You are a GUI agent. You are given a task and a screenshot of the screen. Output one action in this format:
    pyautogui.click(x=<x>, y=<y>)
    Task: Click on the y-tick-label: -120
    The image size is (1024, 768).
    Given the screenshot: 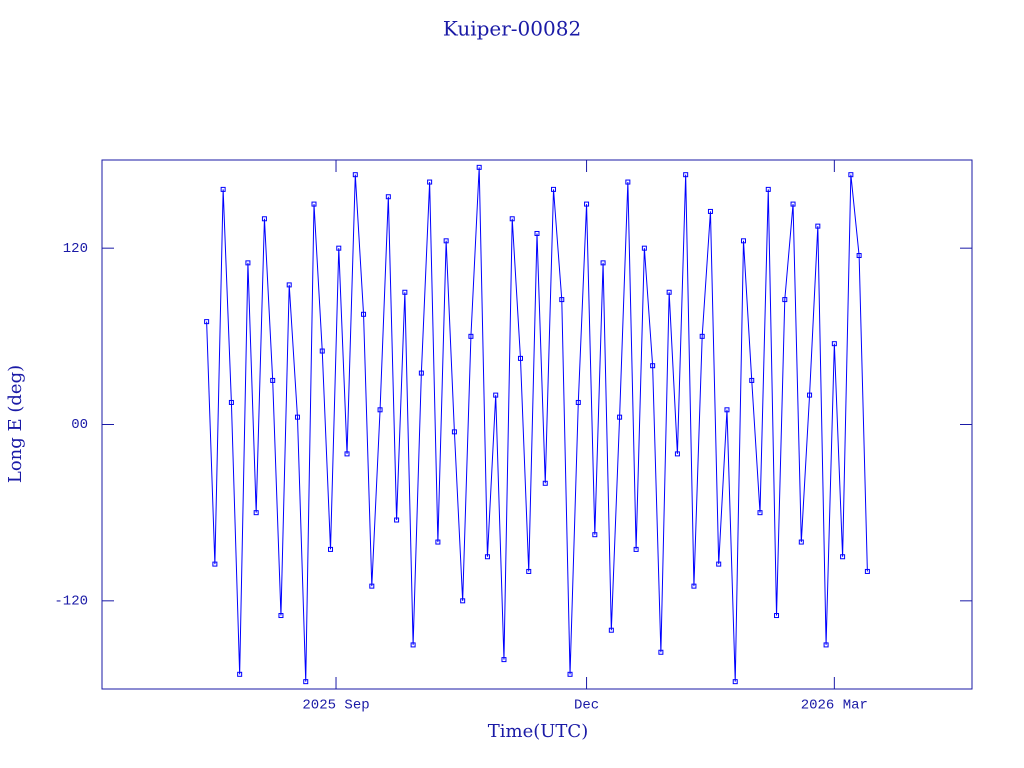 What is the action you would take?
    pyautogui.click(x=71, y=602)
    